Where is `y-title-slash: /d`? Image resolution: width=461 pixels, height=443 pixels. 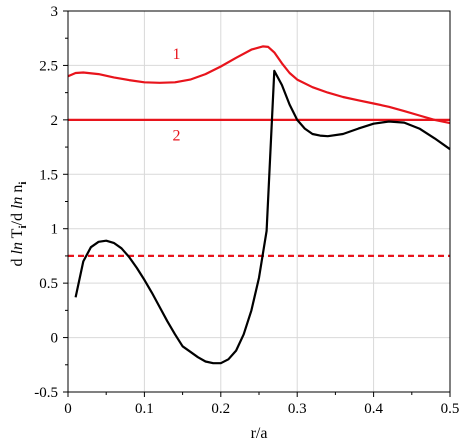 y-title-slash: /d is located at coordinates (17, 217).